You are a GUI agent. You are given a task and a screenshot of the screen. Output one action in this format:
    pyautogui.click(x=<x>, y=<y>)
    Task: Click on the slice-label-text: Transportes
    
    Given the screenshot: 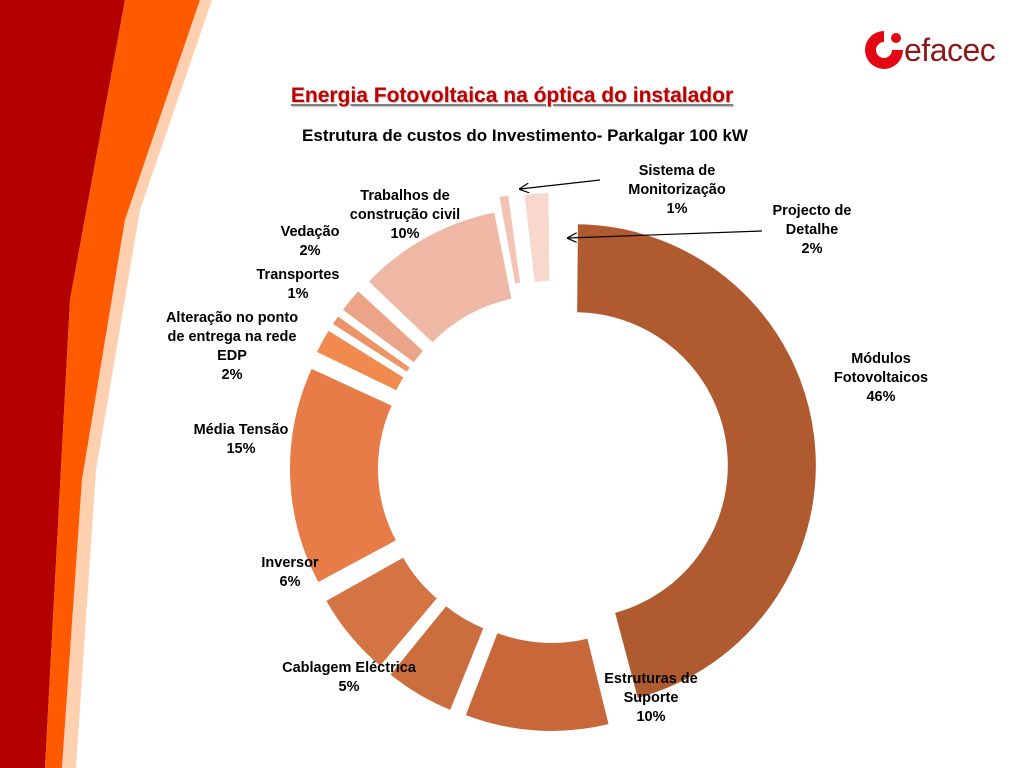 What is the action you would take?
    pyautogui.click(x=298, y=275)
    